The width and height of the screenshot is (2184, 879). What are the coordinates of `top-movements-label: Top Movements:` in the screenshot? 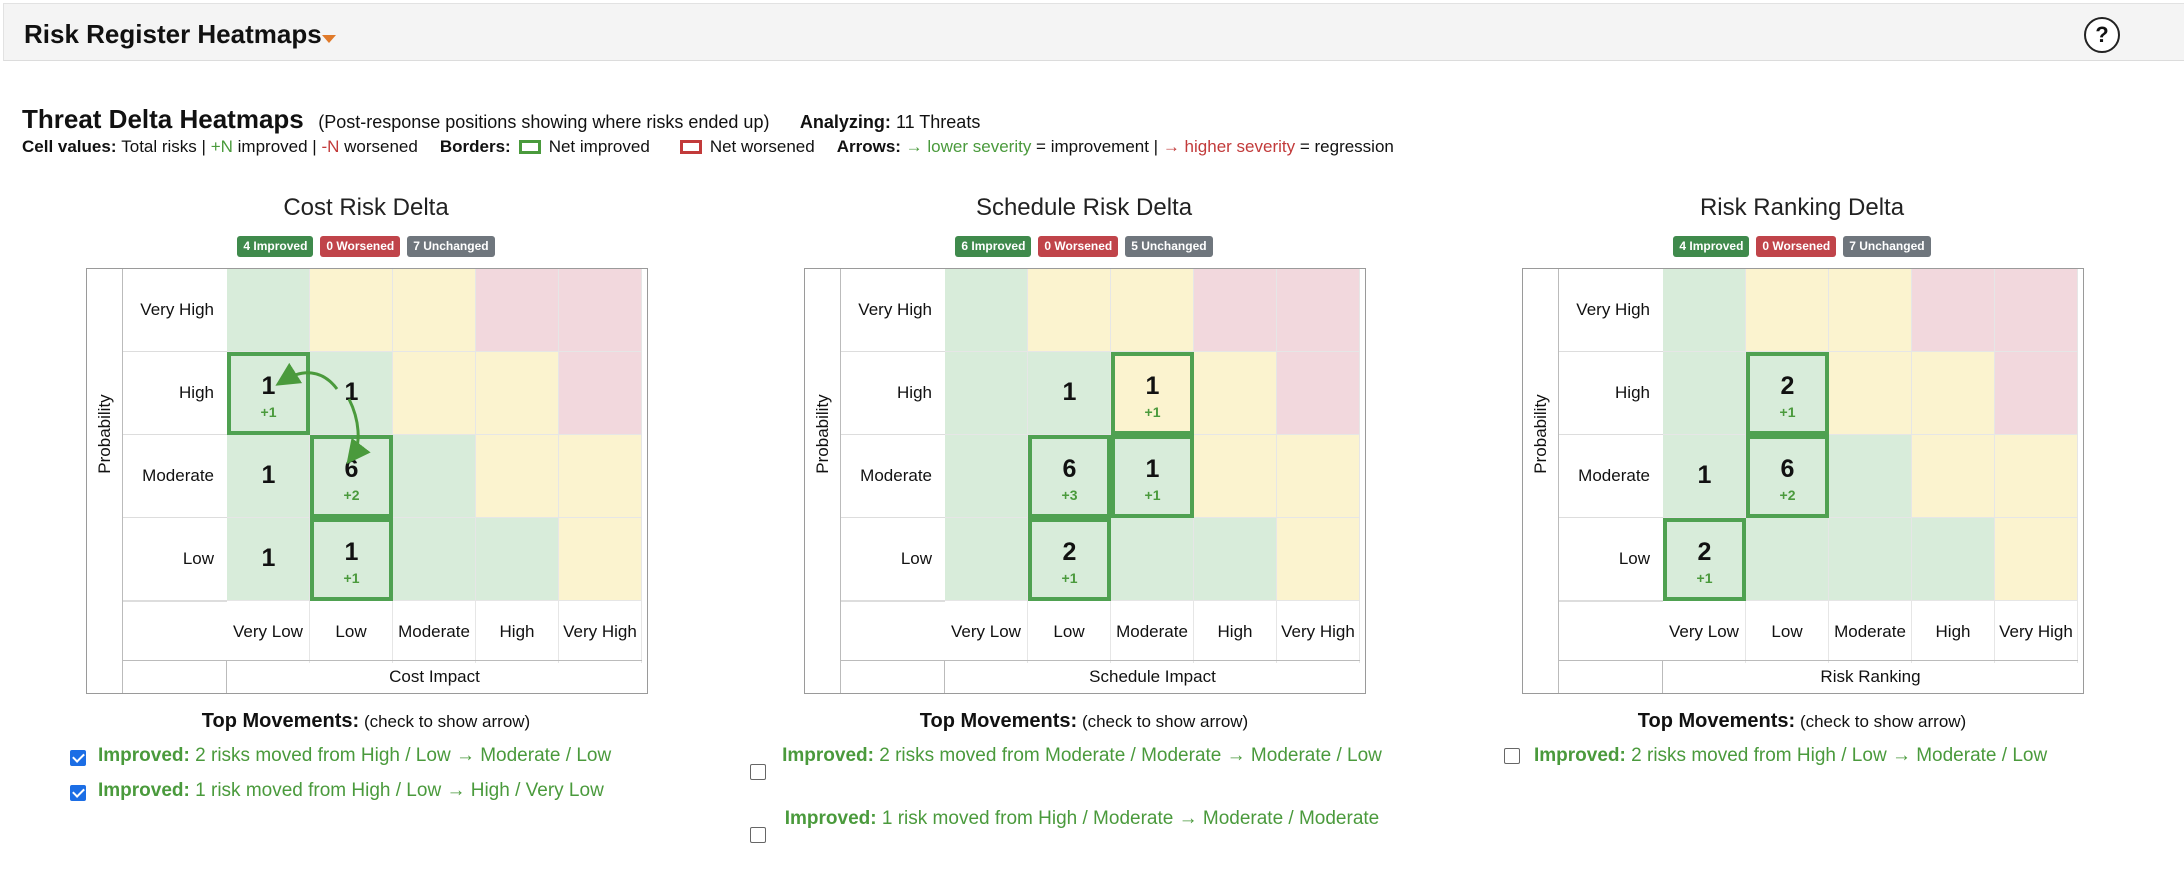 It's located at (280, 721).